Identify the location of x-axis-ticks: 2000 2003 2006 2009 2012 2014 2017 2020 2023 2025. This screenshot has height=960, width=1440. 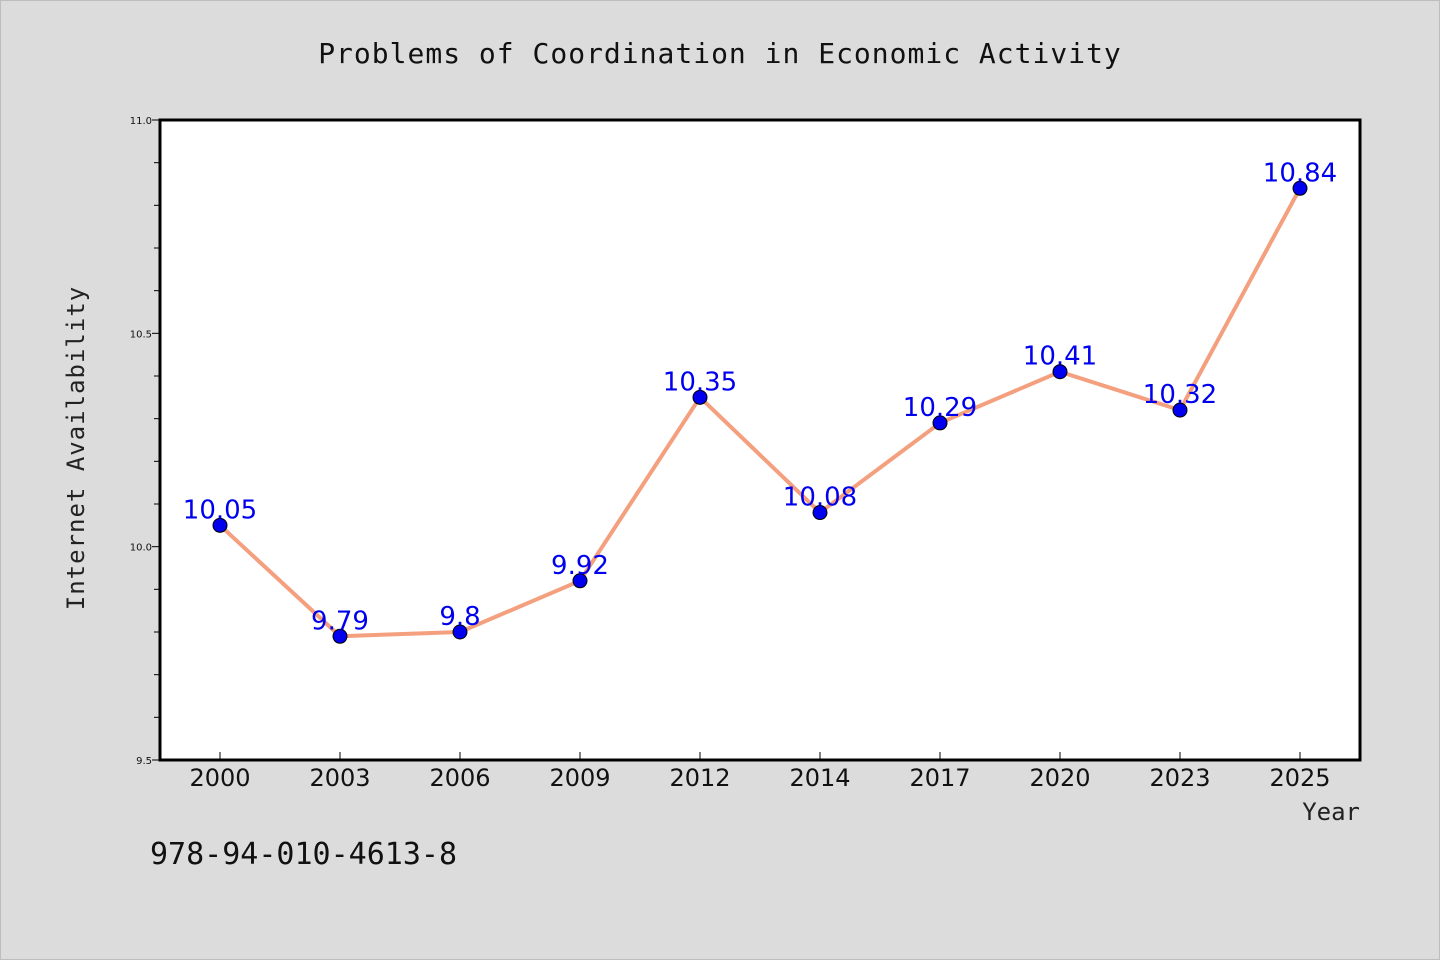
(760, 772).